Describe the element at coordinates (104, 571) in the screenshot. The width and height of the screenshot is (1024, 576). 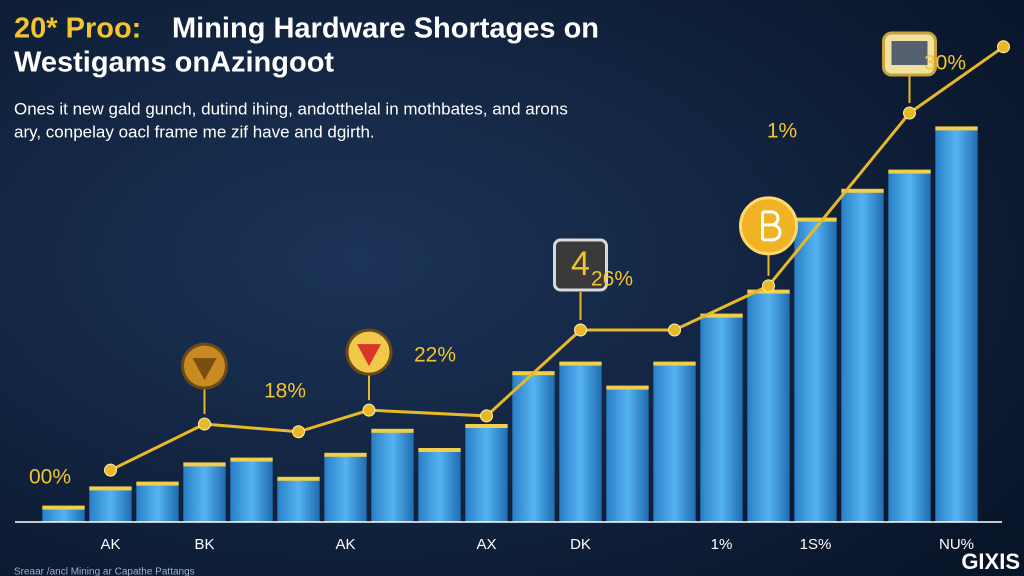
I see `footer: Sreaar /ancl Mining ar Capathe Pattangs` at that location.